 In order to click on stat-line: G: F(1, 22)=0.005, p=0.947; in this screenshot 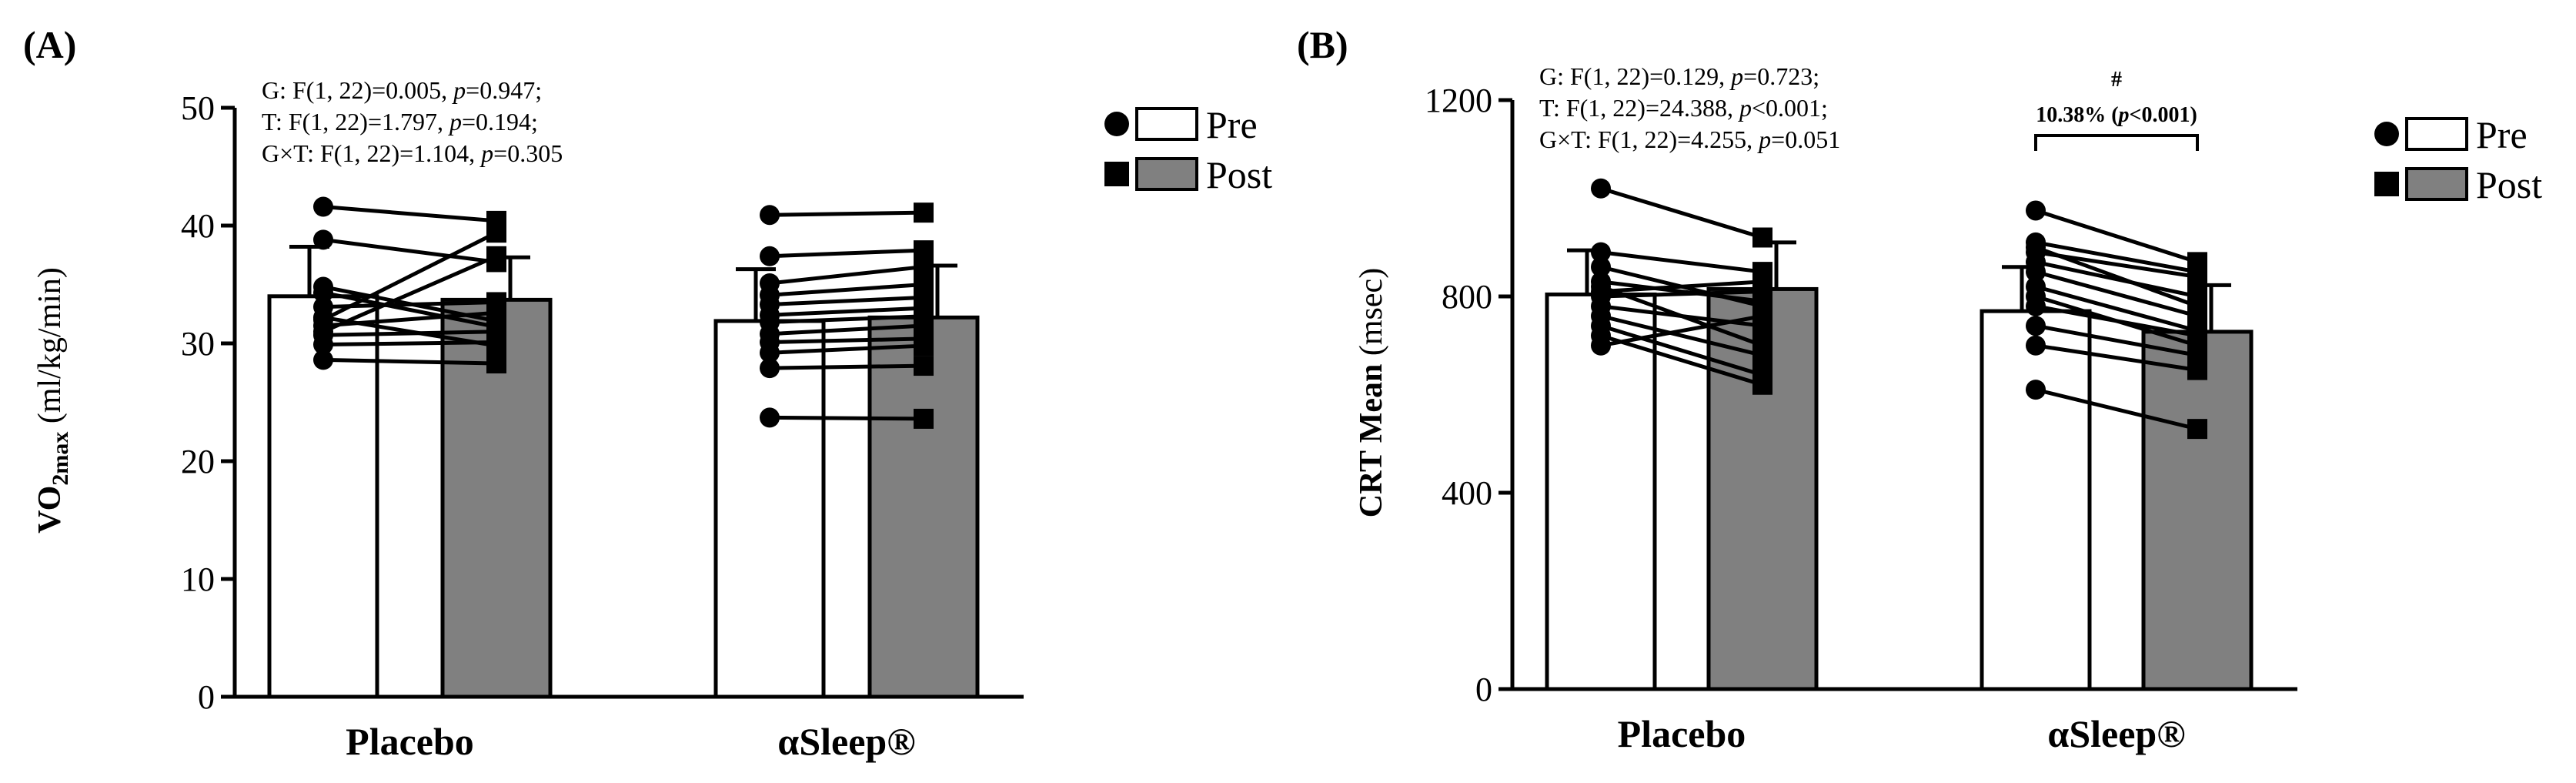, I will do `click(402, 90)`.